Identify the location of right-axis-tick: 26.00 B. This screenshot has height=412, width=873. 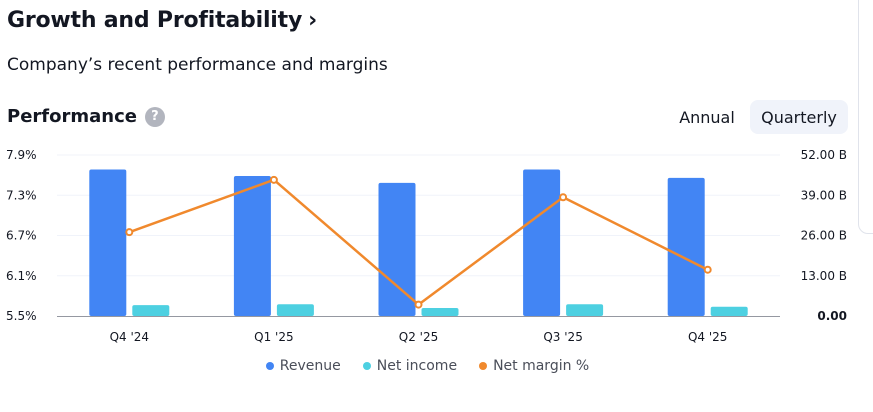
(824, 236).